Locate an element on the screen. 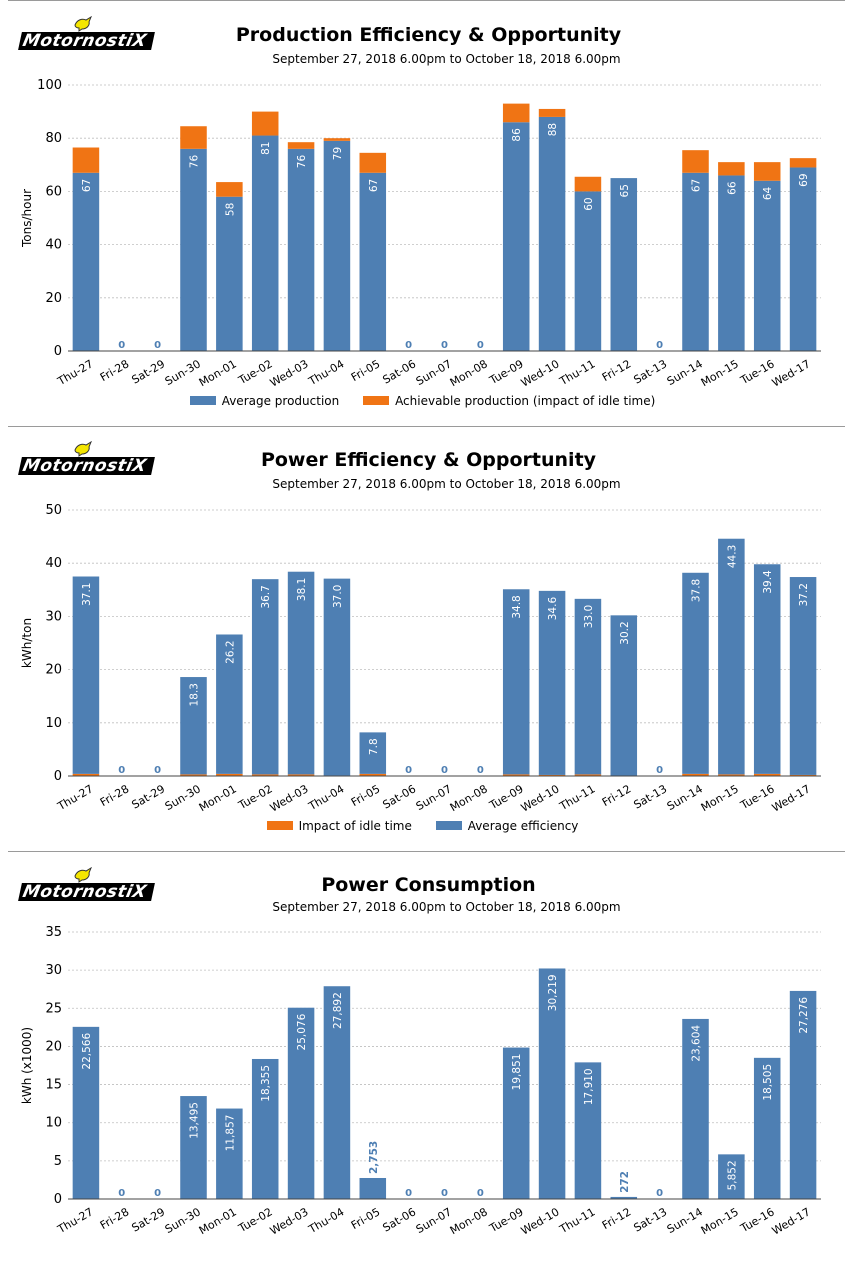 The height and width of the screenshot is (1268, 845). data-label: 37.8 is located at coordinates (697, 590).